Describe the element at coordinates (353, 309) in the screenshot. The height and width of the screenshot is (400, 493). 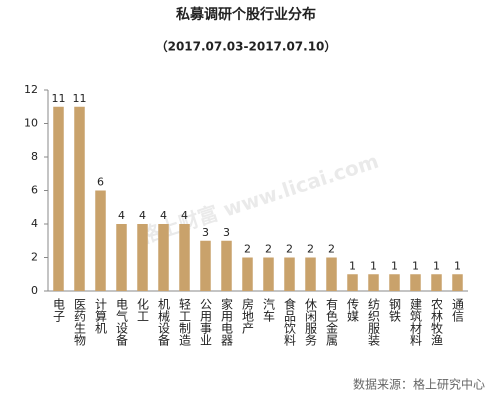
I see `x-tick-label: 传媒` at that location.